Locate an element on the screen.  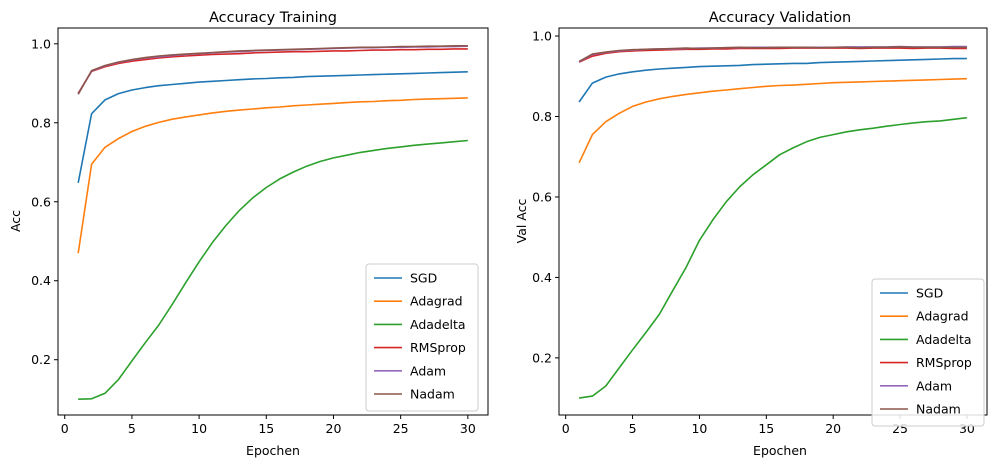
y-axis-label: Acc is located at coordinates (15, 221).